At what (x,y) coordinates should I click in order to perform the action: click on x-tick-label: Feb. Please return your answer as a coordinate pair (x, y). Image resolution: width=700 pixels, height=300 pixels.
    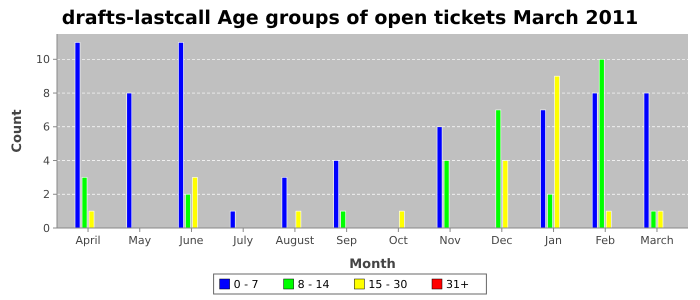
    Looking at the image, I should click on (605, 240).